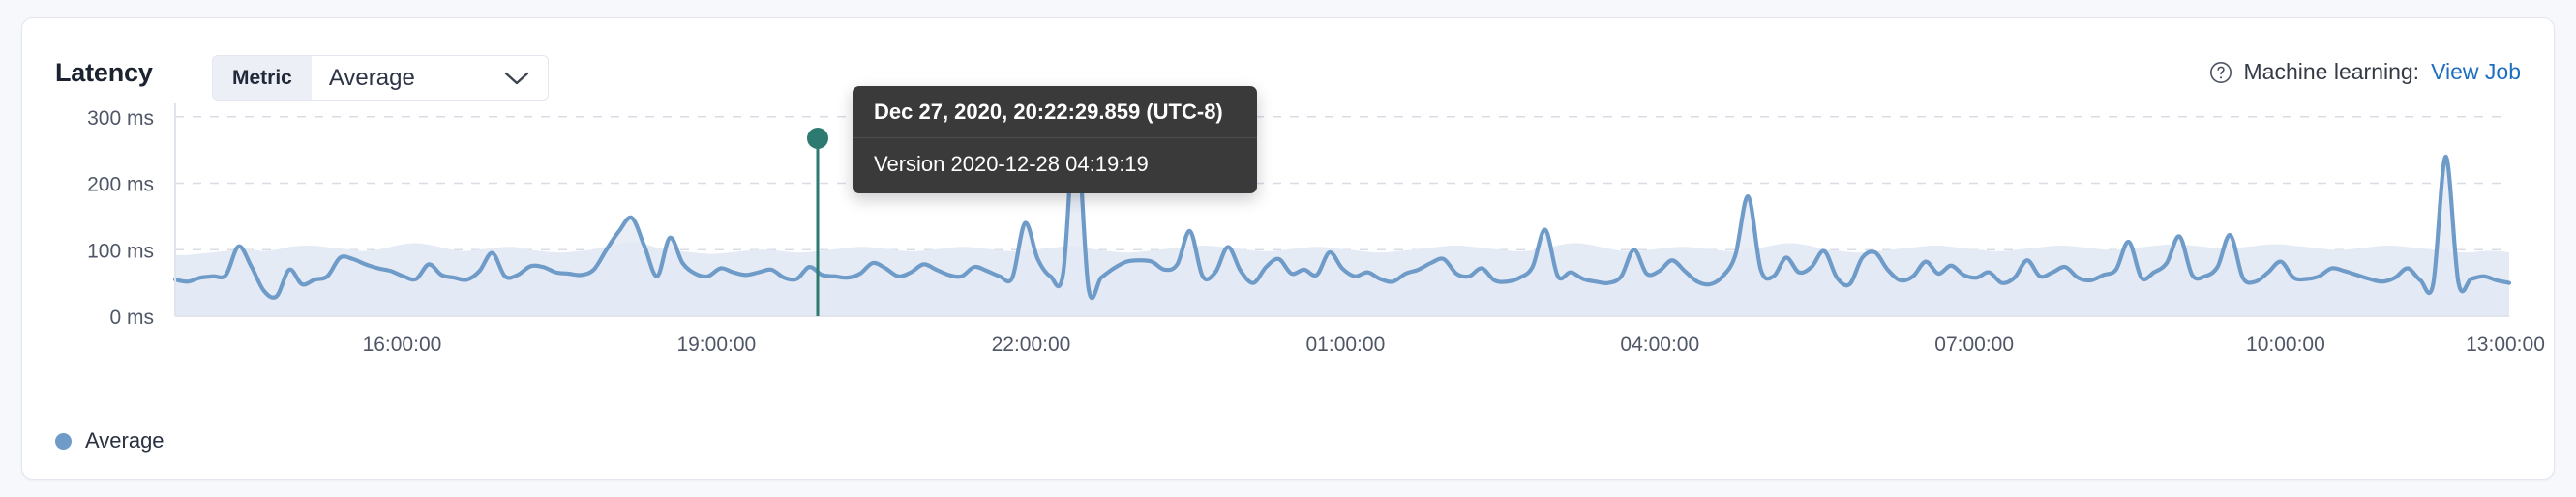  What do you see at coordinates (120, 118) in the screenshot?
I see `y-axis-tick-label: 300 ms` at bounding box center [120, 118].